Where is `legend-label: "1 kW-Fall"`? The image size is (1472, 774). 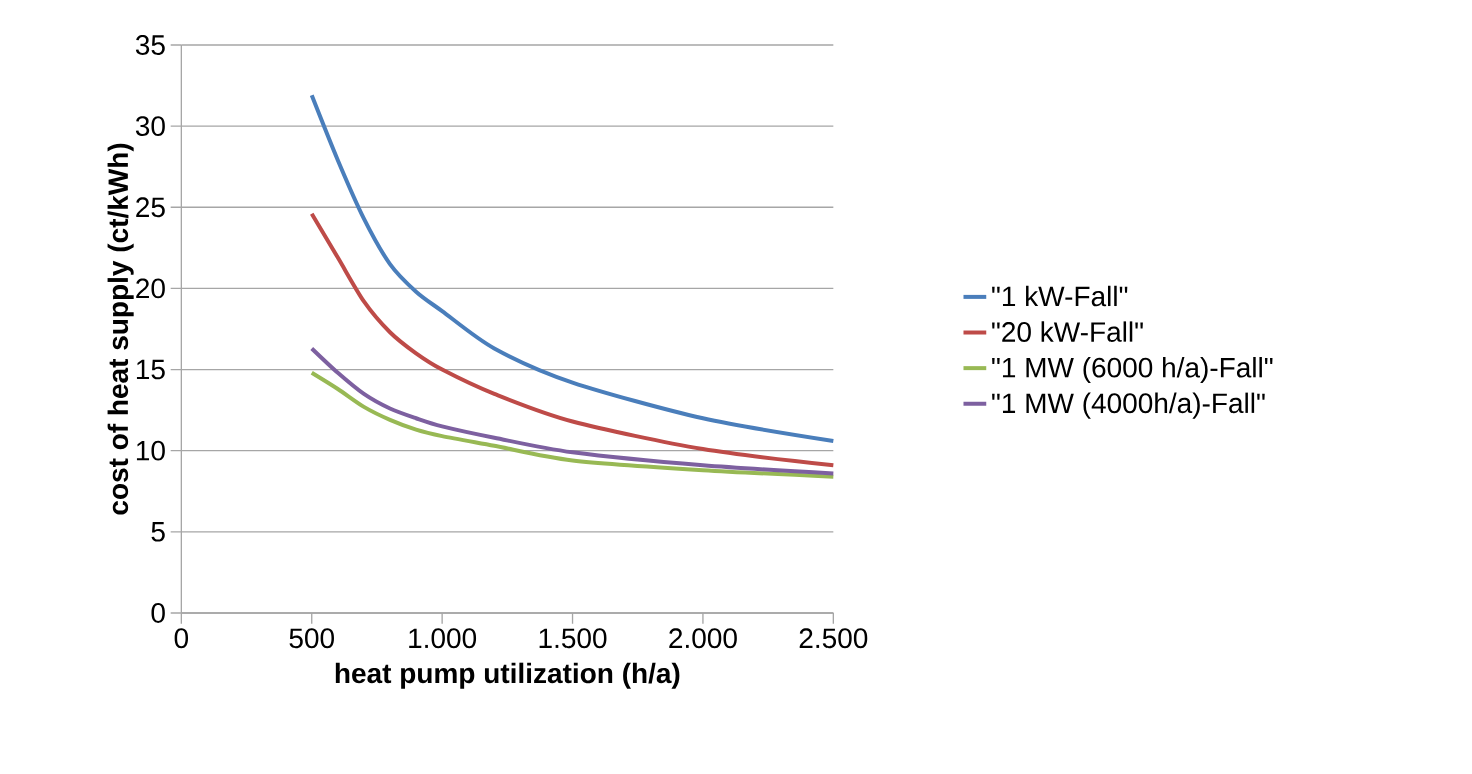
legend-label: "1 kW-Fall" is located at coordinates (1060, 296).